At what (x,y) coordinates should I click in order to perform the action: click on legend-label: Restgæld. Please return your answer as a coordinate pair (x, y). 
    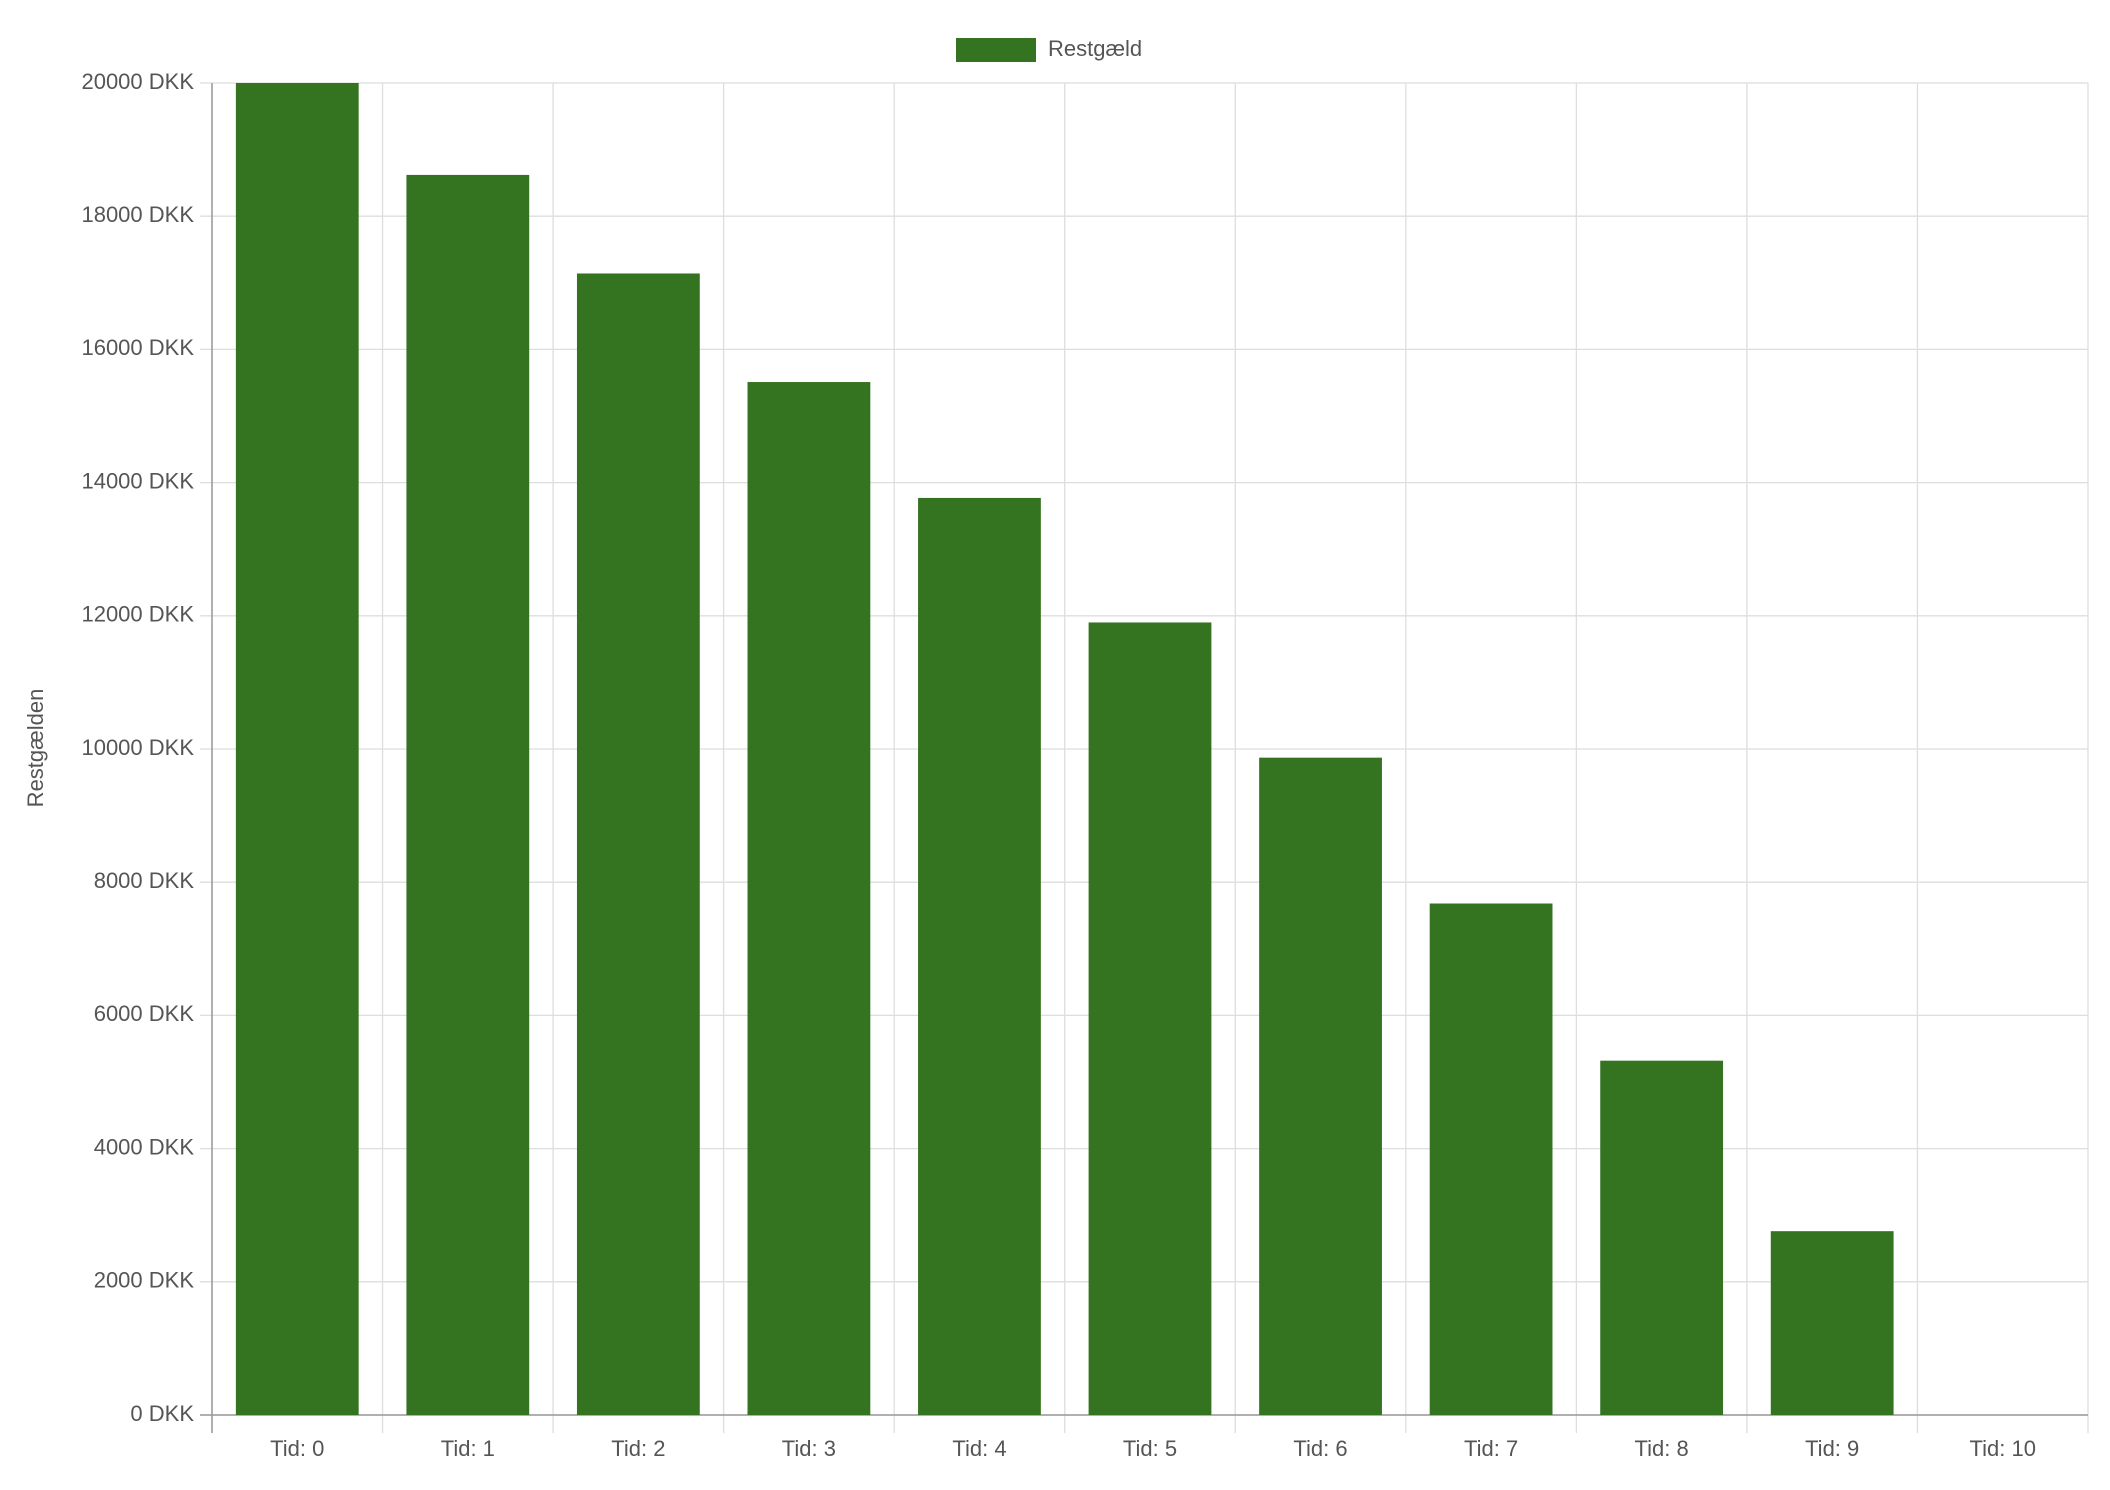
    Looking at the image, I should click on (1095, 48).